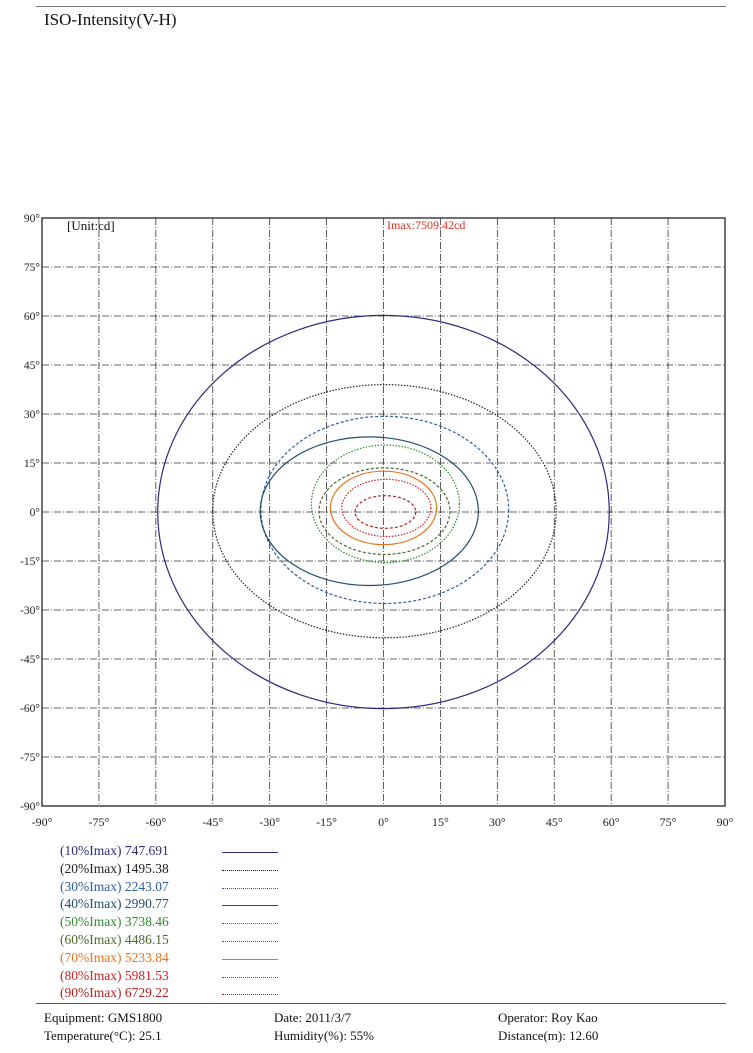 Image resolution: width=753 pixels, height=1053 pixels. What do you see at coordinates (381, 1003) in the screenshot?
I see `footer-rule` at bounding box center [381, 1003].